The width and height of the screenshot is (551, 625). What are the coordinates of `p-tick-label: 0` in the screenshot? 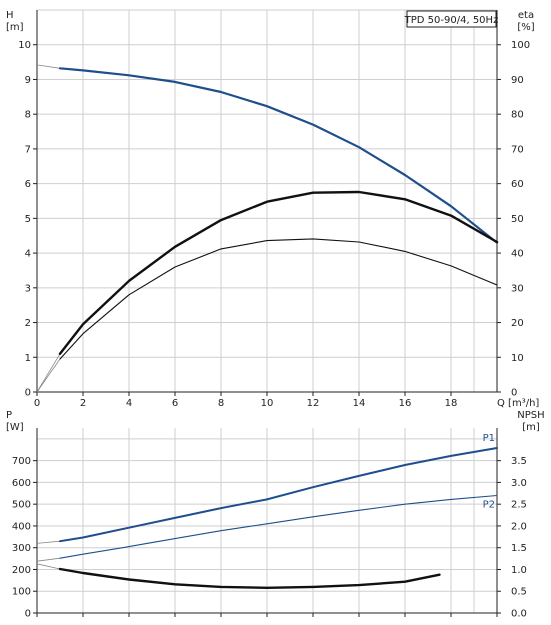 It's located at (28, 614).